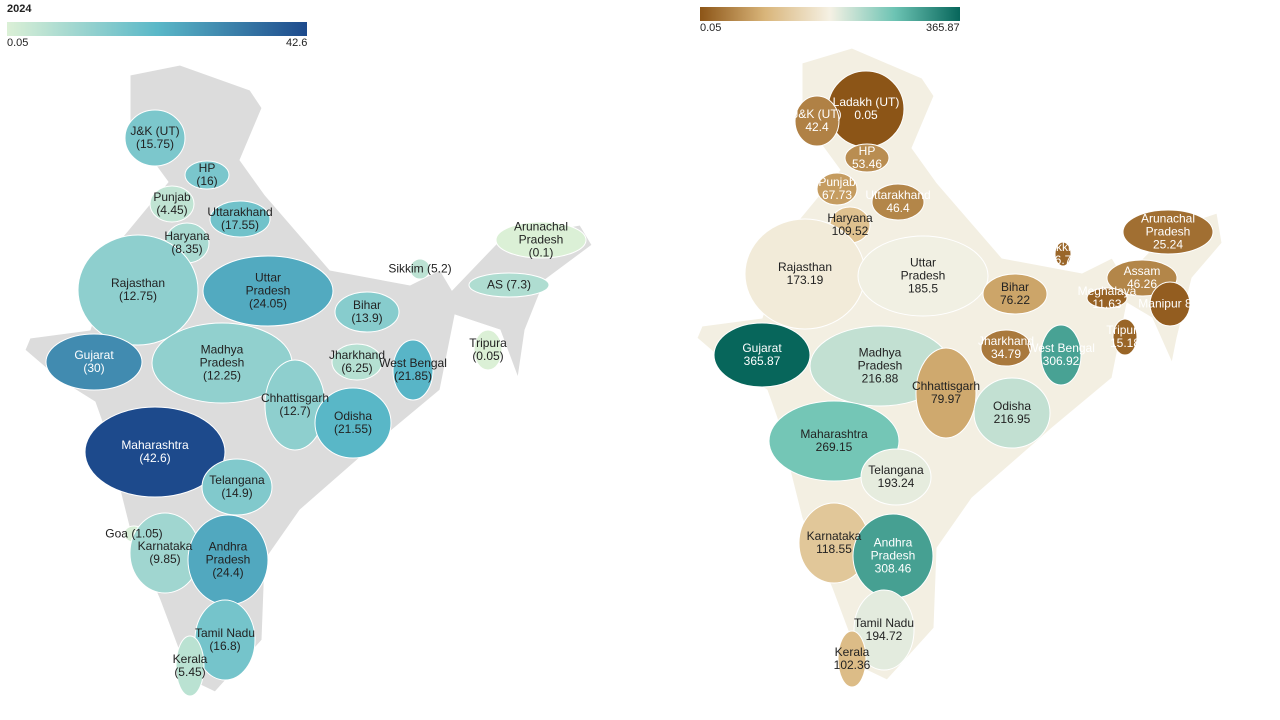  I want to click on region-label: J&K (UT) (15.75), so click(155, 138).